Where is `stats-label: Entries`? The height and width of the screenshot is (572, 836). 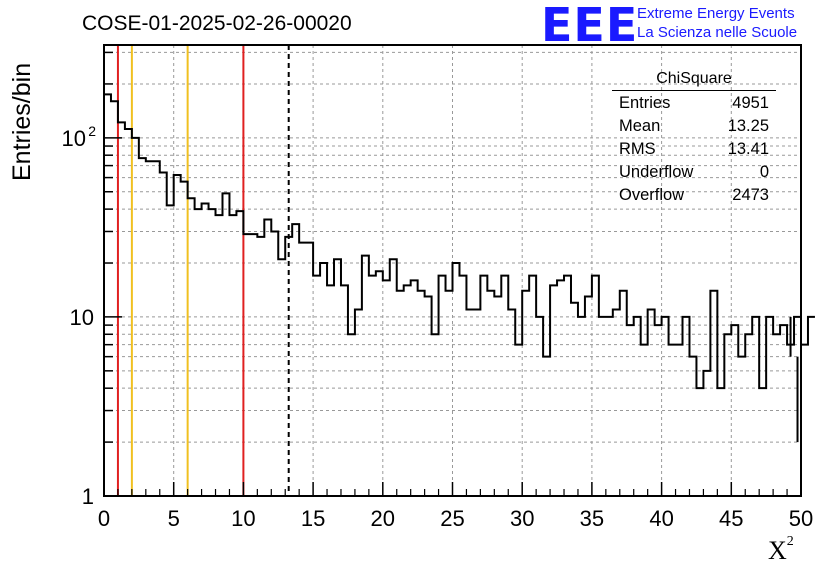 stats-label: Entries is located at coordinates (645, 103).